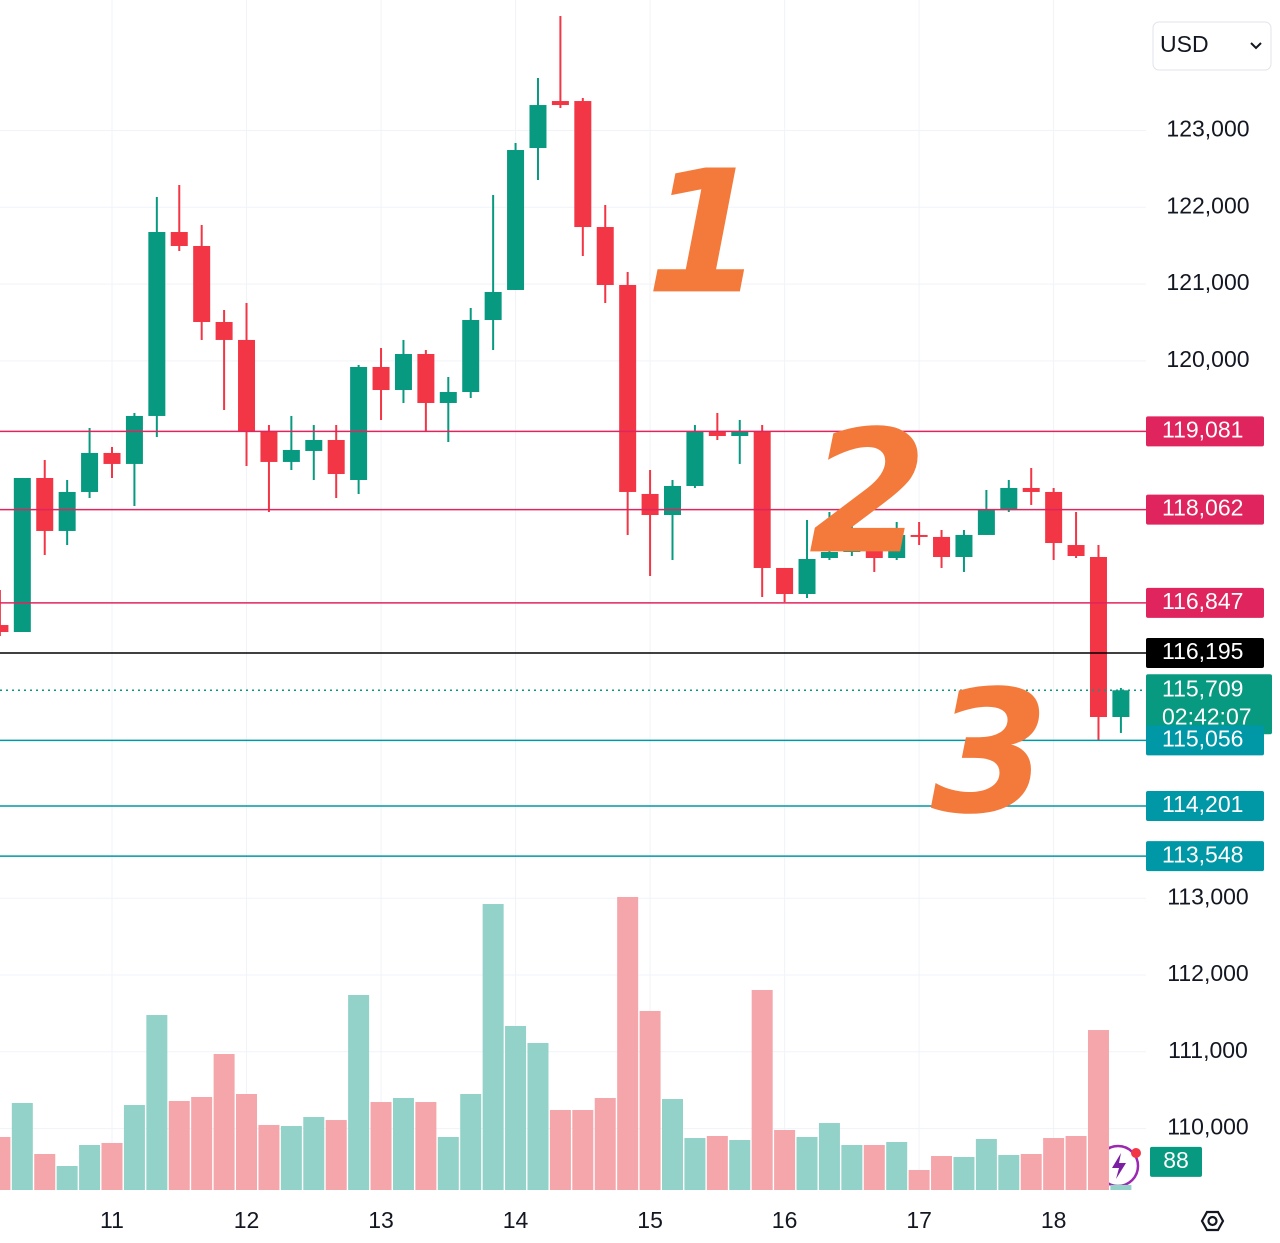 This screenshot has width=1280, height=1243. Describe the element at coordinates (919, 1220) in the screenshot. I see `x-tick-label: 17` at that location.